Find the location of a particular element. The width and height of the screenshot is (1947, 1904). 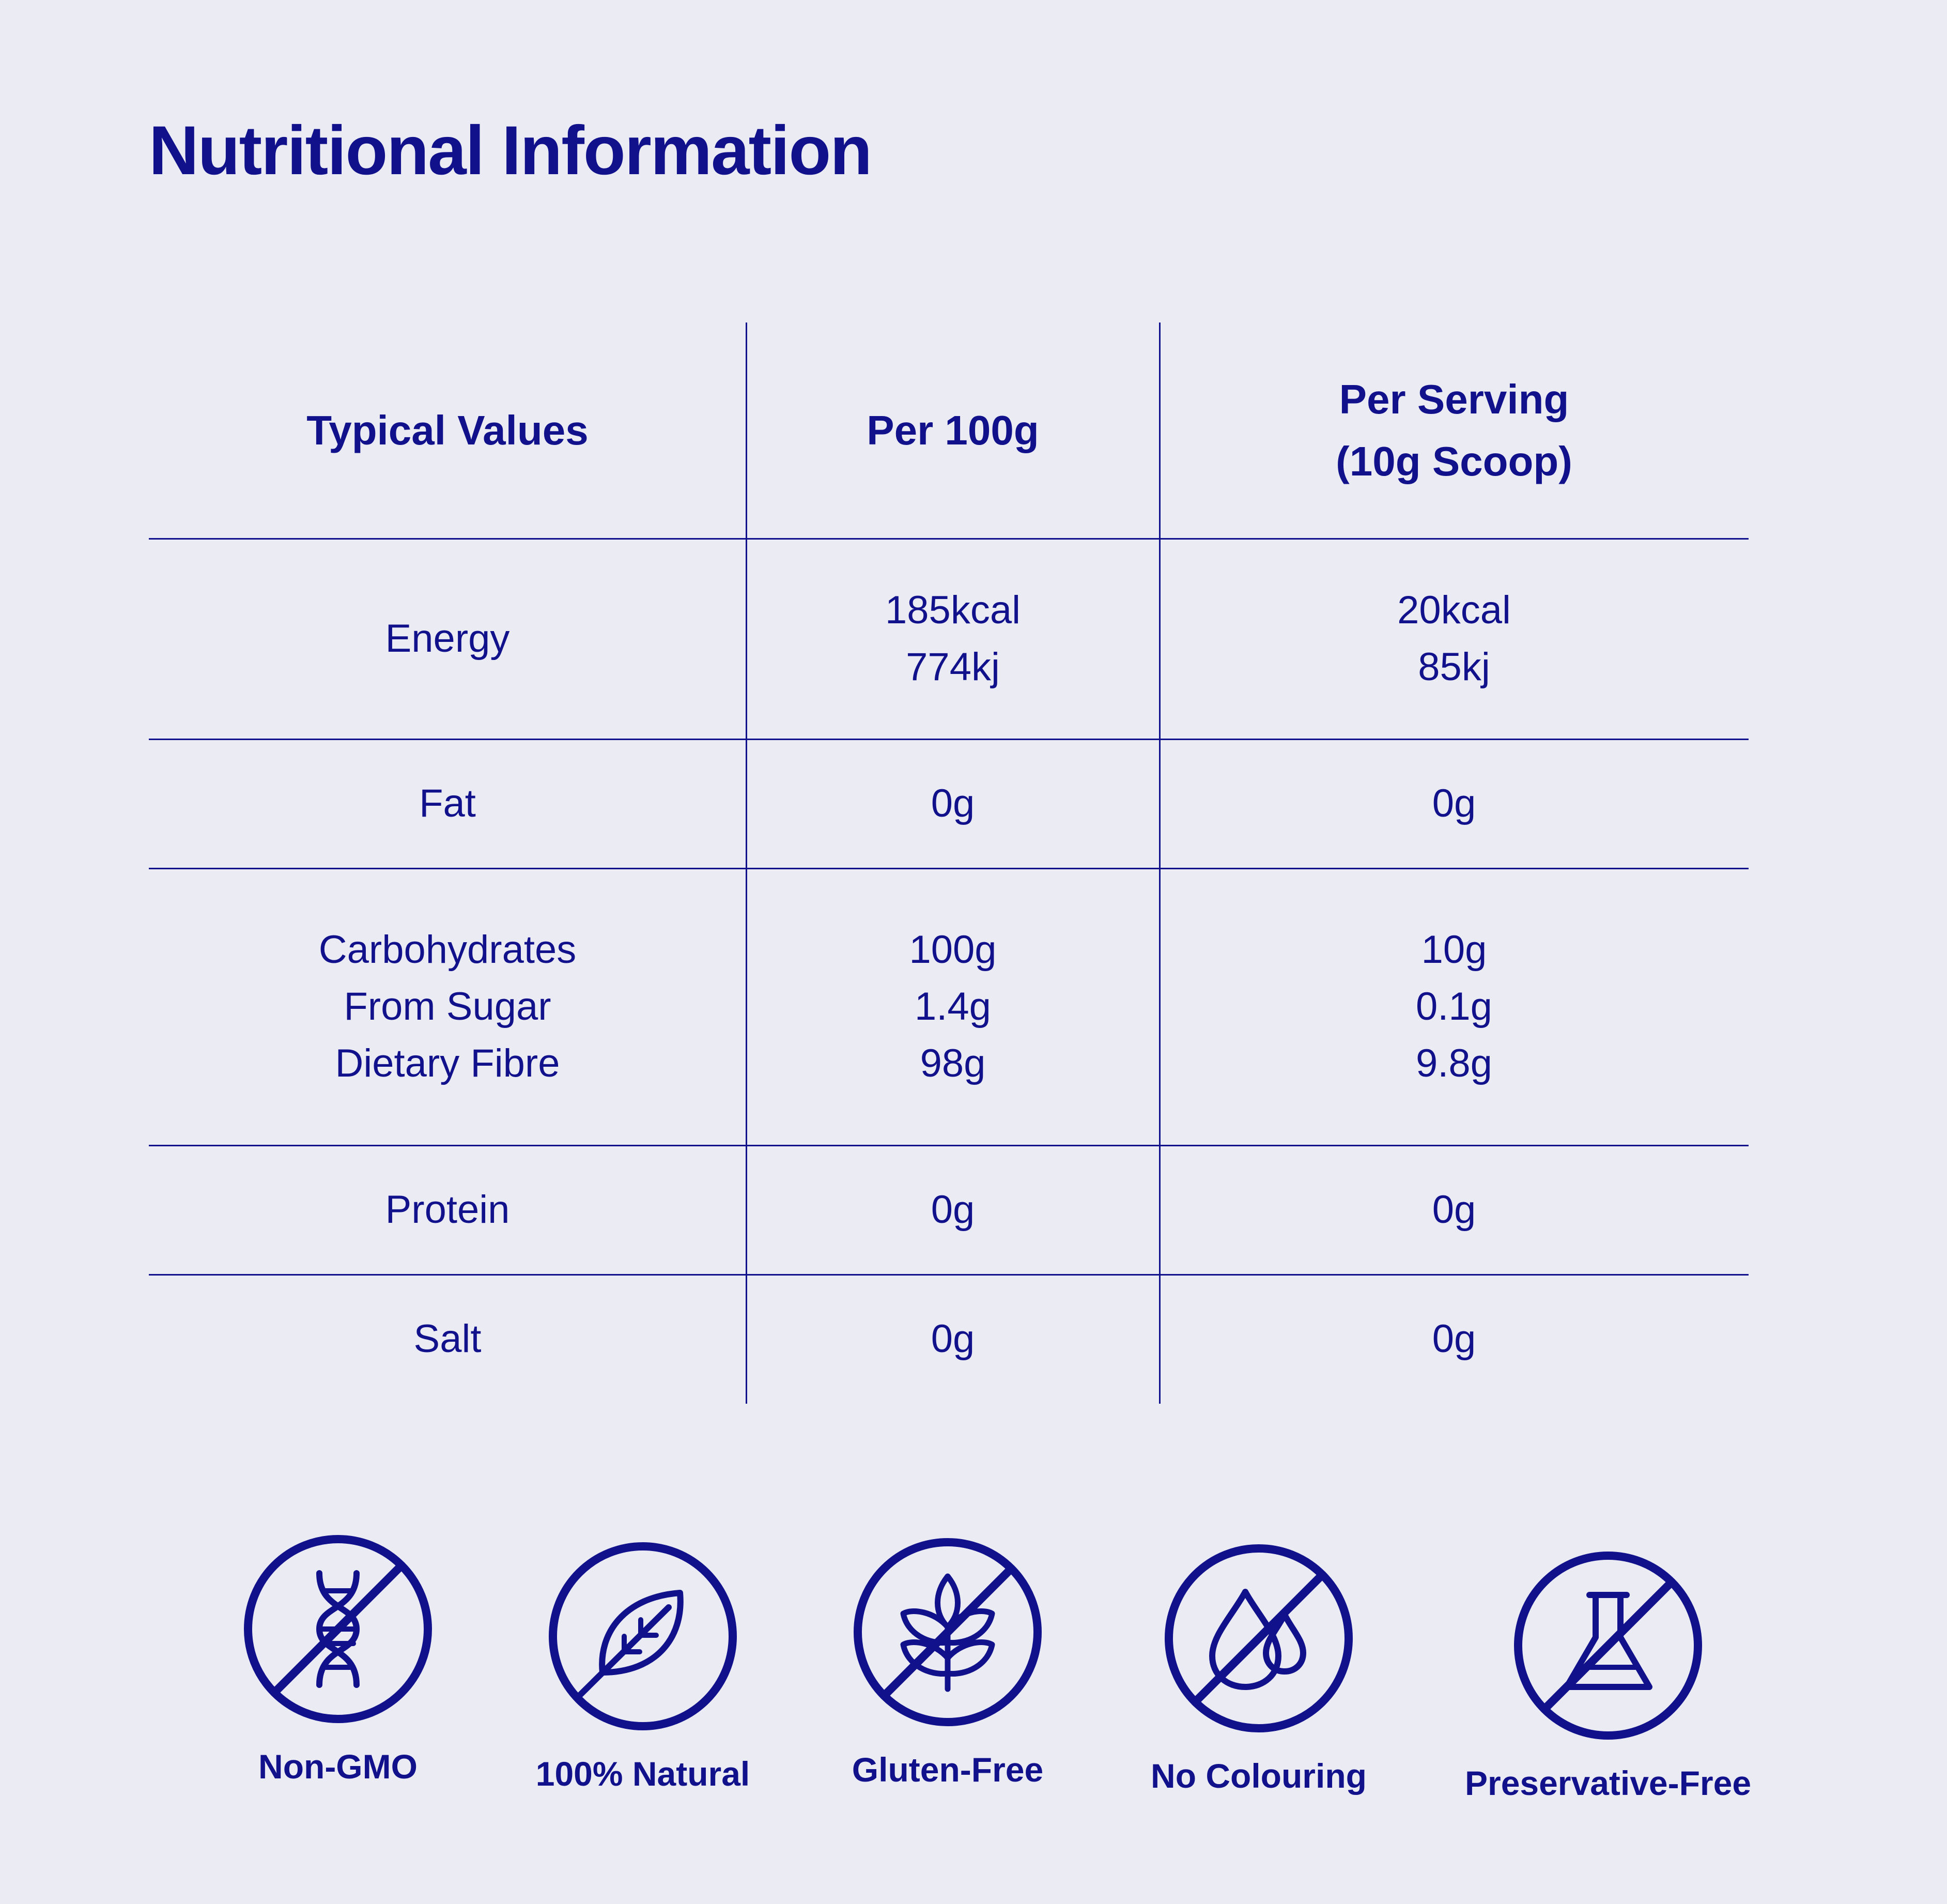

salt-per-100g: 0g is located at coordinates (953, 1339).